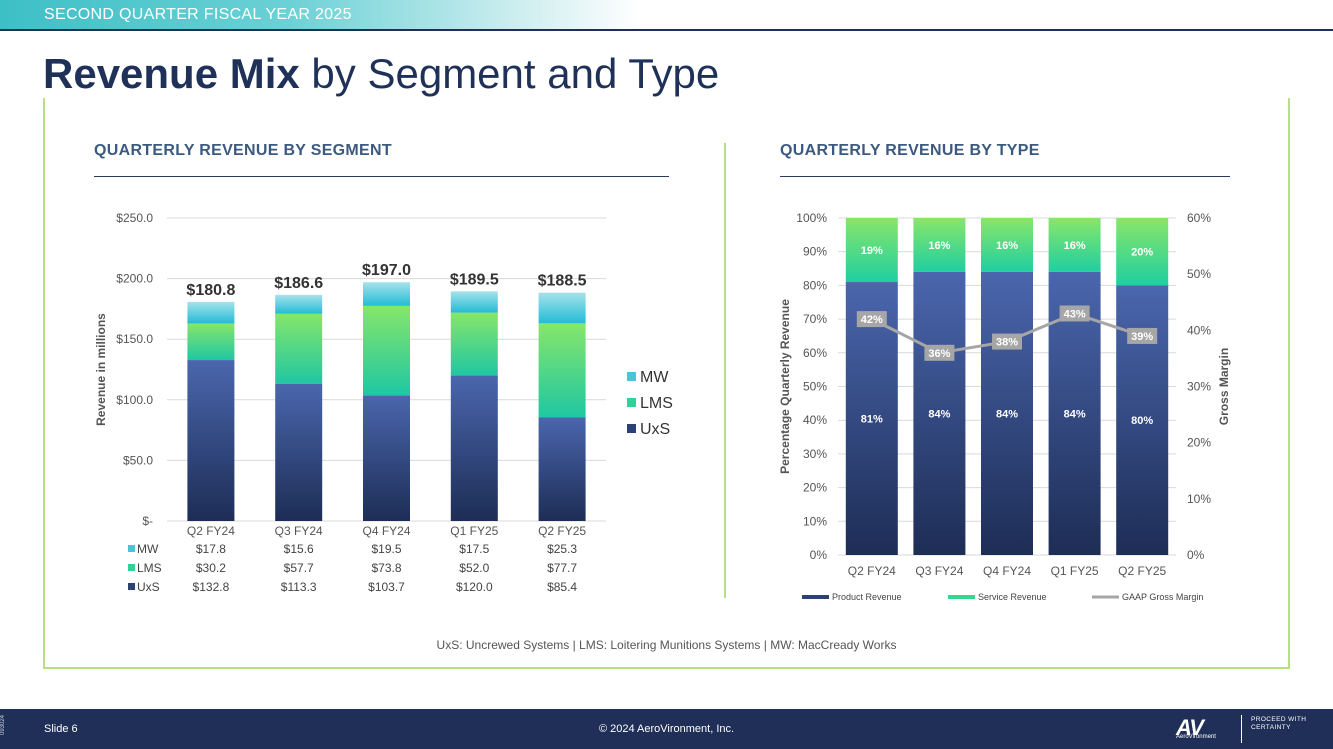 The image size is (1333, 749). What do you see at coordinates (149, 568) in the screenshot?
I see `table-row-label: LMS` at bounding box center [149, 568].